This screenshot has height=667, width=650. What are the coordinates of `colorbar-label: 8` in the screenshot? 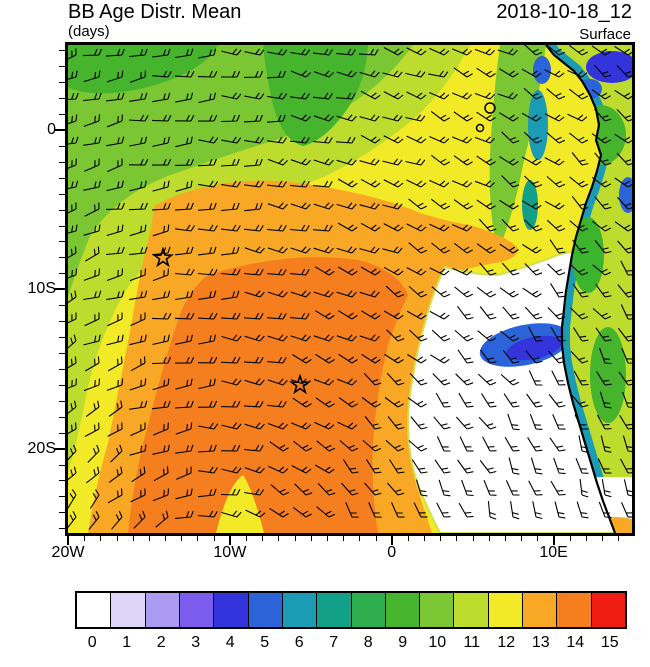 It's located at (368, 642).